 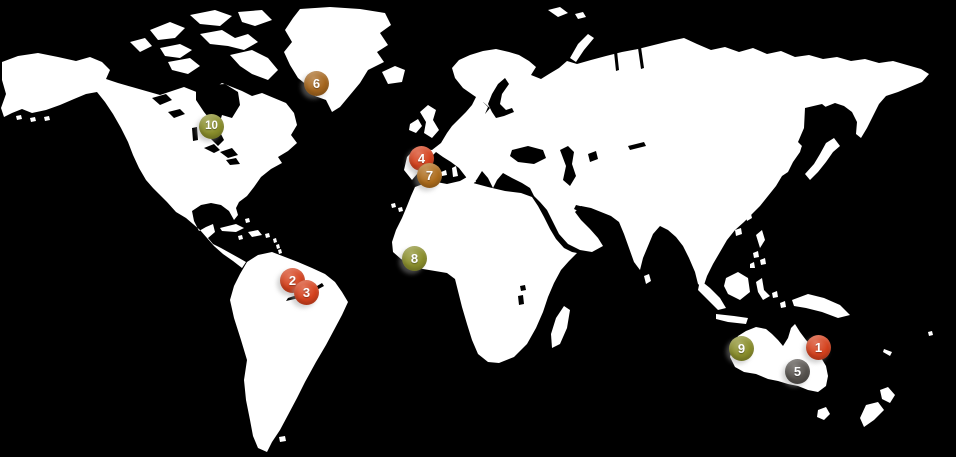 I want to click on marker-label: 9, so click(x=741, y=348).